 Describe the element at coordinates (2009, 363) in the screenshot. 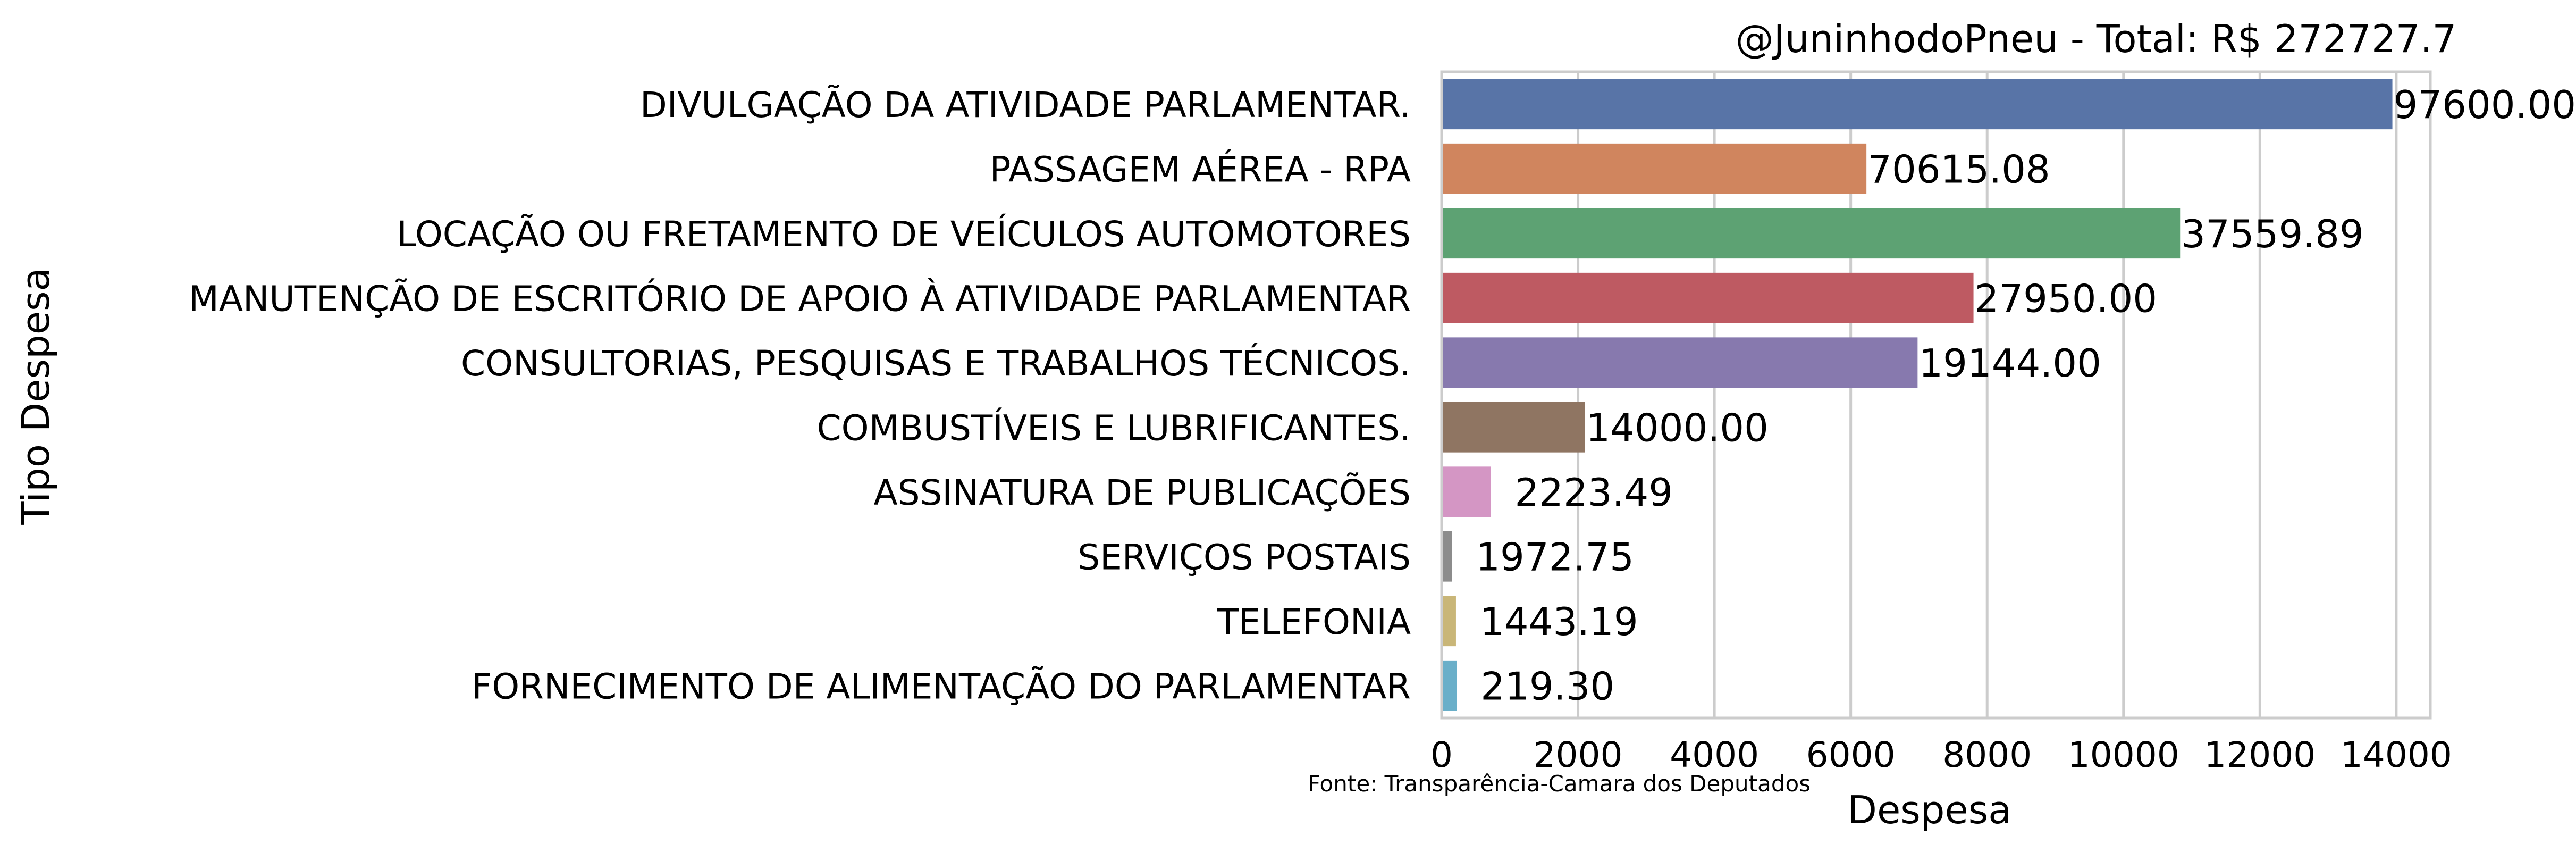

I see `value-label: 19144.00` at that location.